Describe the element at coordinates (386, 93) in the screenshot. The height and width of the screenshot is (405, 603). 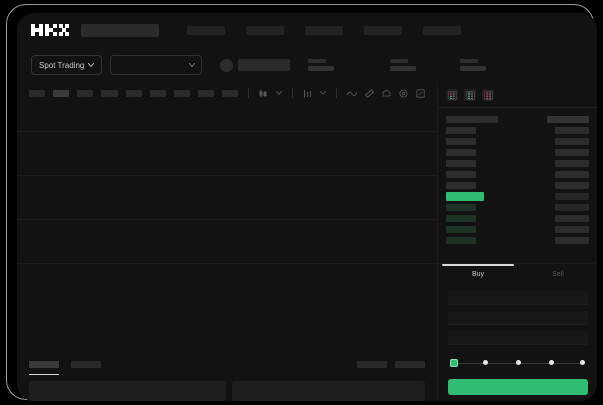
I see `alert-icon` at that location.